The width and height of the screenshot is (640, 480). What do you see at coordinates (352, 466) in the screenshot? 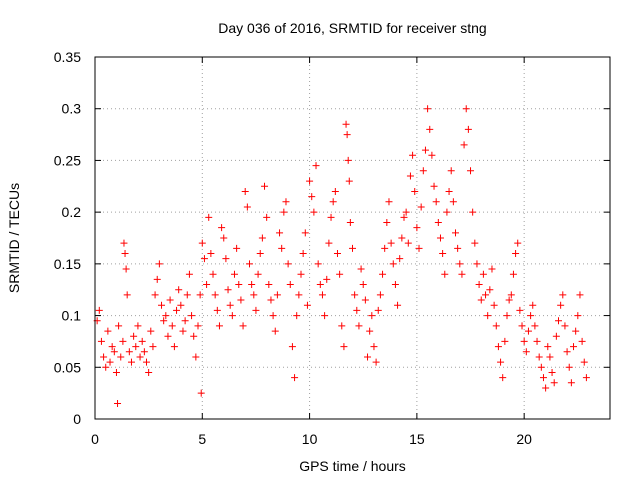
I see `x-axis-label: GPS time / hours` at bounding box center [352, 466].